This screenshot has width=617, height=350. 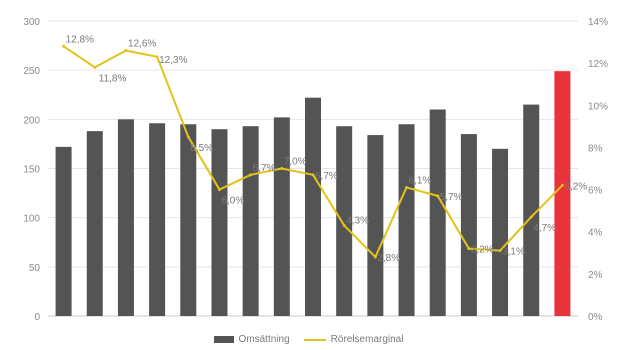 What do you see at coordinates (37, 317) in the screenshot?
I see `left-tick-label: 0` at bounding box center [37, 317].